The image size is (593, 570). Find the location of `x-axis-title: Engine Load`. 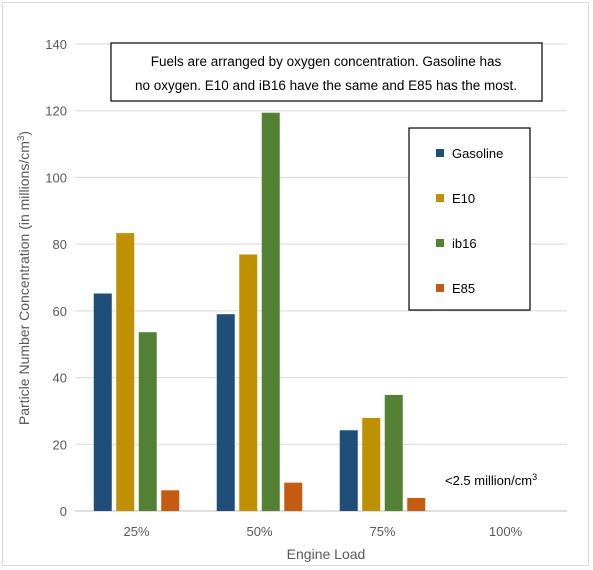

x-axis-title: Engine Load is located at coordinates (326, 554).